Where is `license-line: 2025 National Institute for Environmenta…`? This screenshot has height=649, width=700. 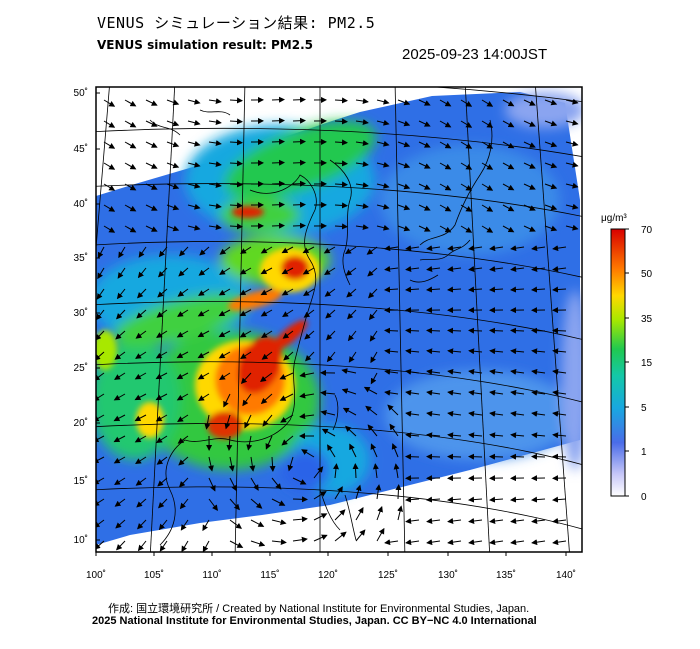 license-line: 2025 National Institute for Environmenta… is located at coordinates (314, 621).